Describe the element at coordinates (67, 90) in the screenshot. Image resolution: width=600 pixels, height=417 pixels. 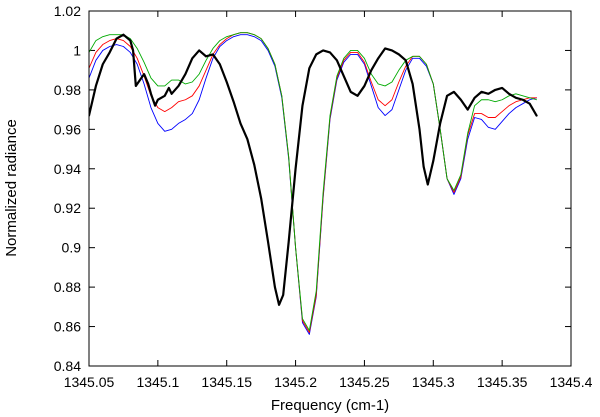
I see `y-tick-label: 0.98` at that location.